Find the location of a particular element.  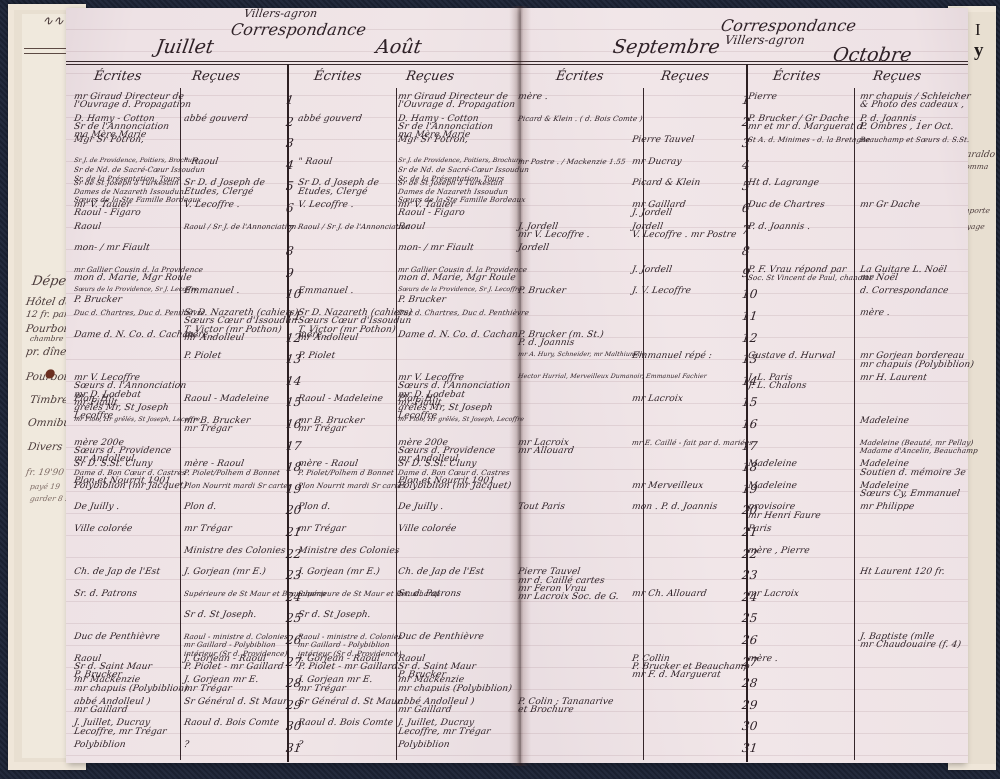

header-rule-top-right is located at coordinates (744, 61).